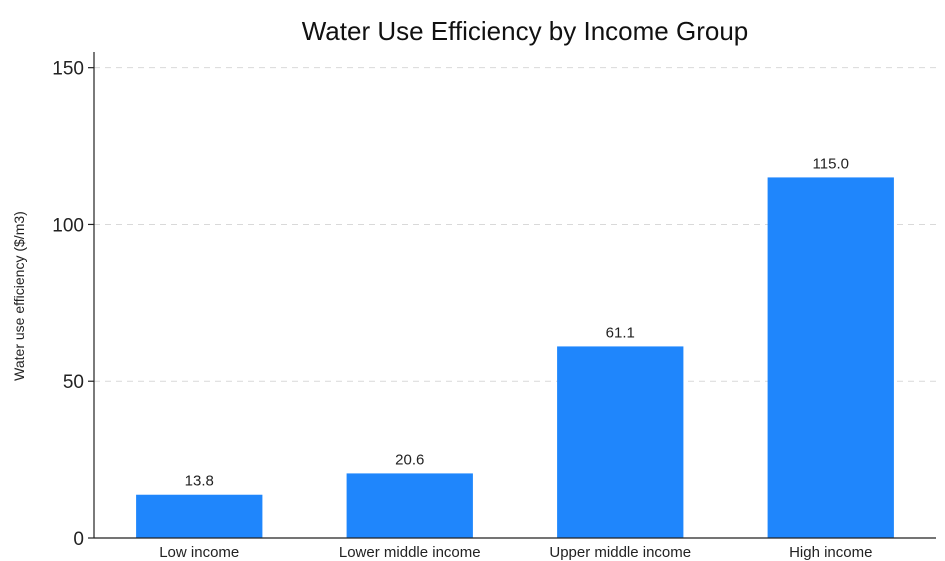 The width and height of the screenshot is (945, 561). Describe the element at coordinates (830, 552) in the screenshot. I see `x-tick-label-3: High income` at that location.